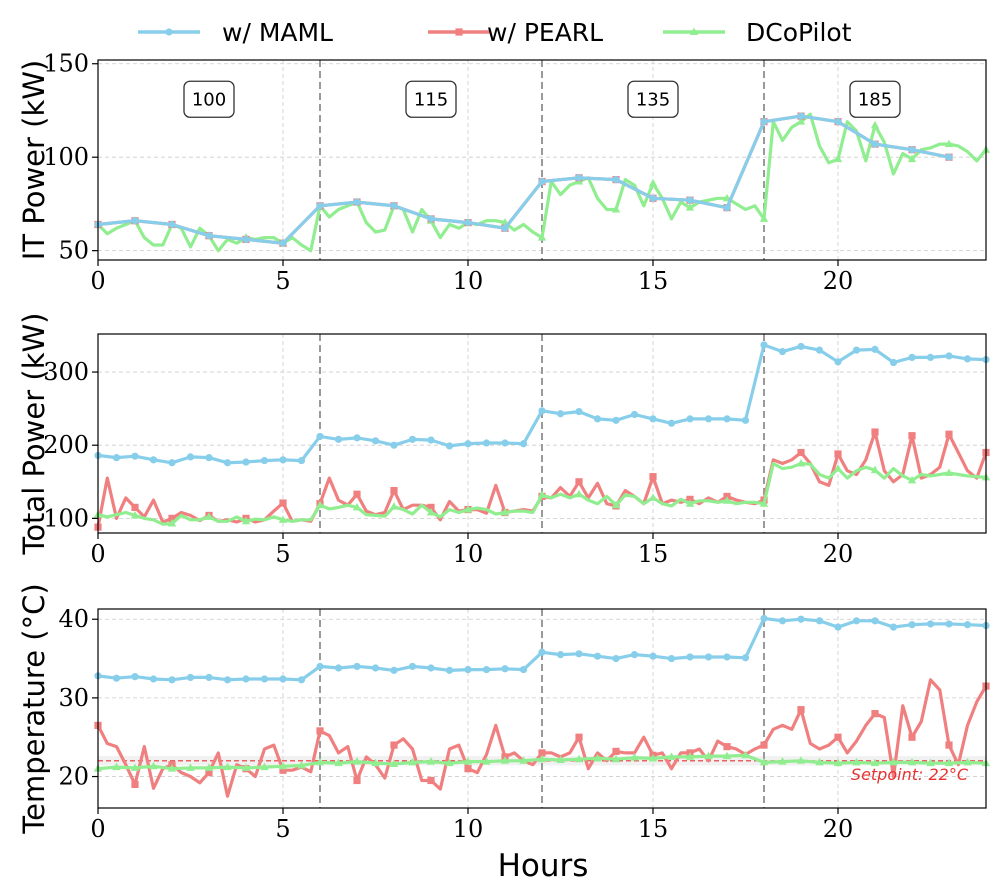 This screenshot has width=996, height=895. I want to click on y-tick-label: 40, so click(73, 619).